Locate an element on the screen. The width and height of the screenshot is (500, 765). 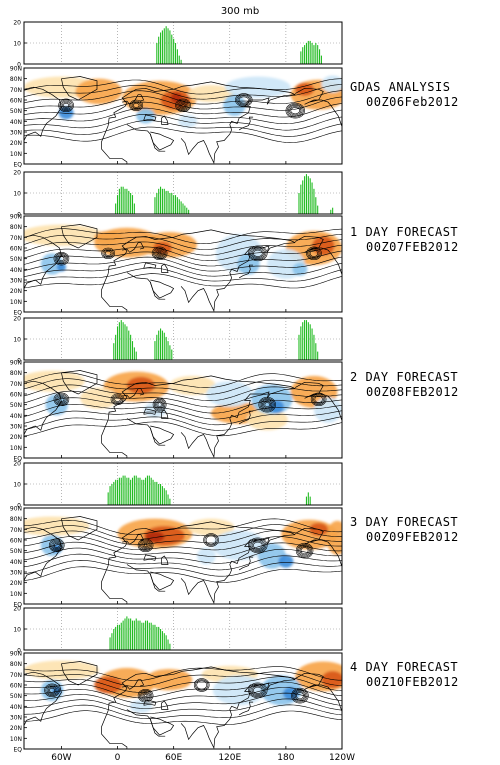
lat-label: 80N is located at coordinates (16, 79).